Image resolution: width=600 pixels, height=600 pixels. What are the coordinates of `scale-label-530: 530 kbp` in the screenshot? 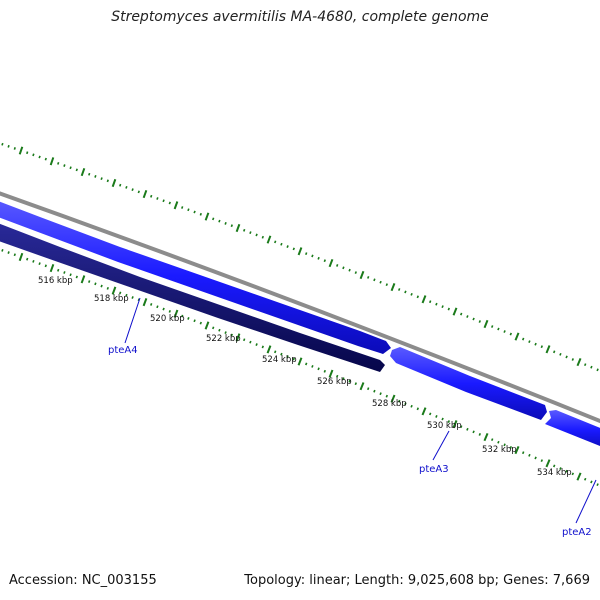 It's located at (444, 426).